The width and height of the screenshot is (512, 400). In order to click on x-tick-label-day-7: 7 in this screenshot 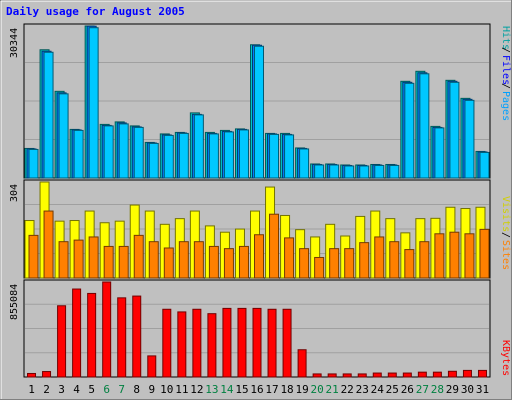, I will do `click(121, 389)`.